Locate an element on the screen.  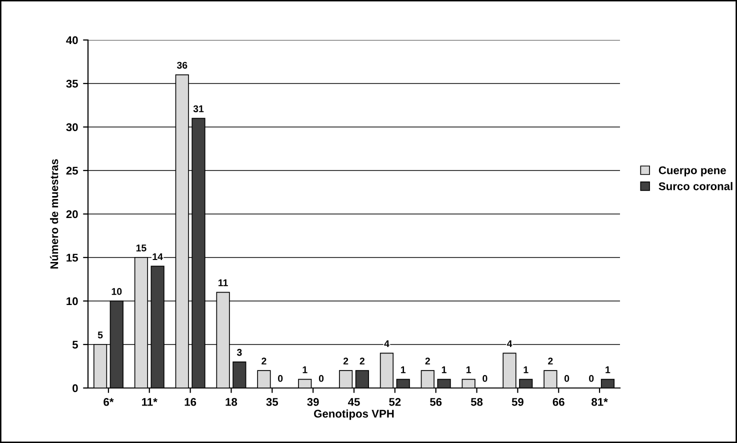
y-axis-title: Número de muestras is located at coordinates (54, 214).